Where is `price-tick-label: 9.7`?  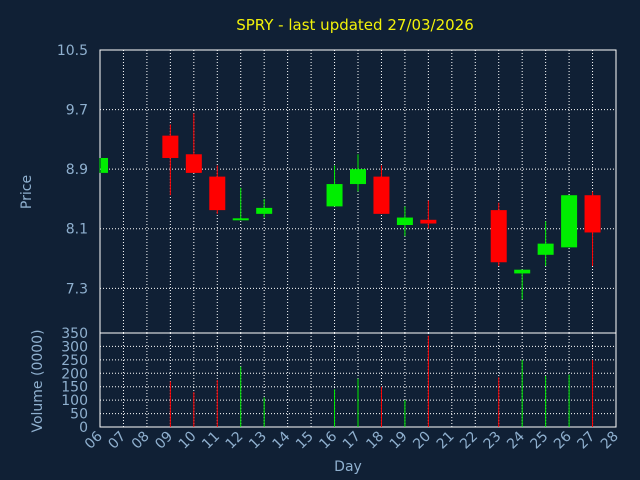
price-tick-label: 9.7 is located at coordinates (77, 111).